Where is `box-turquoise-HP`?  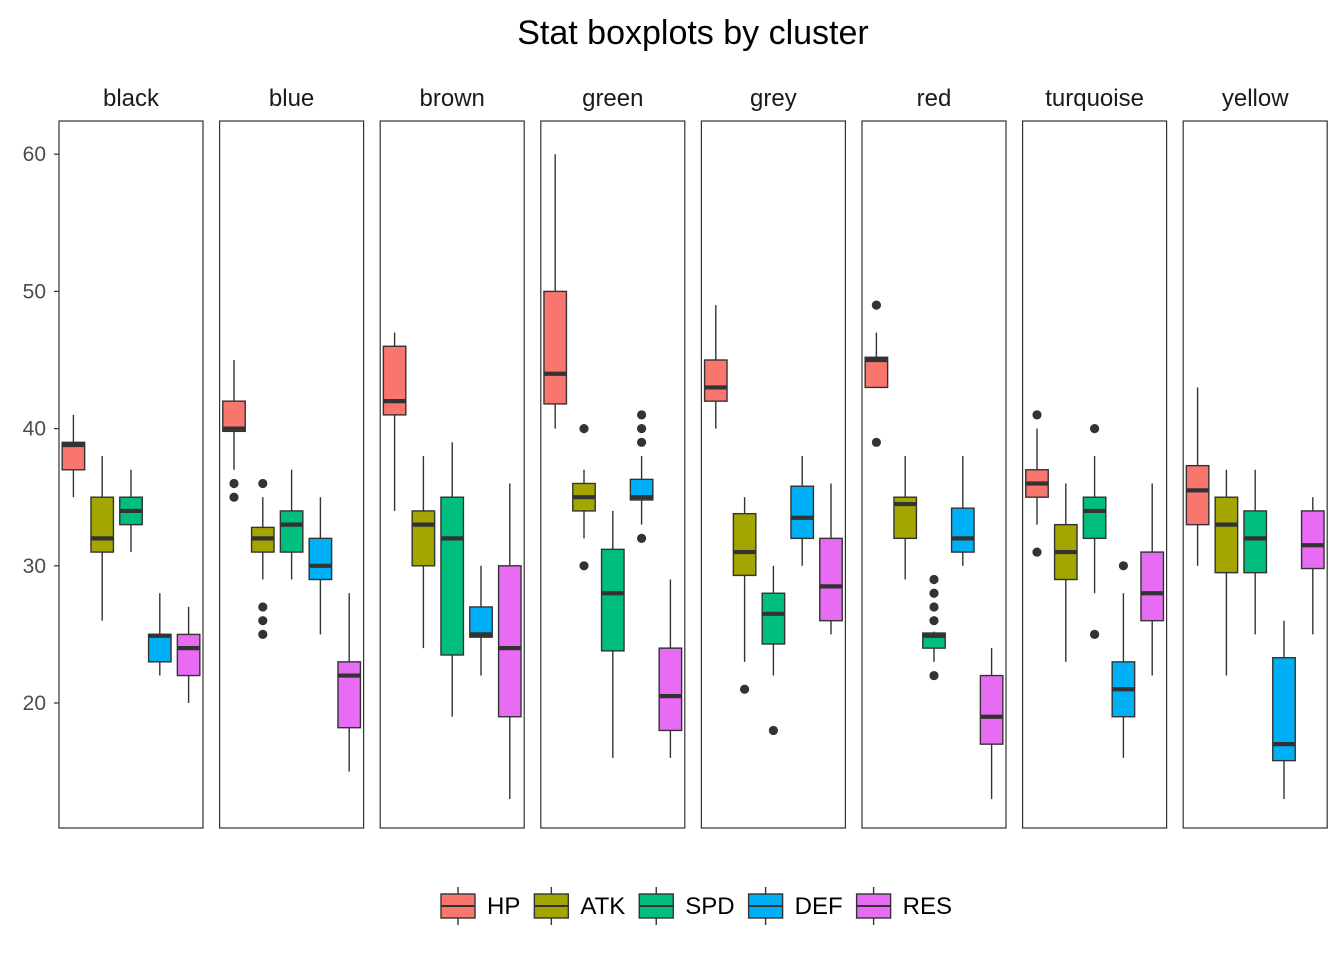 box-turquoise-HP is located at coordinates (1037, 483).